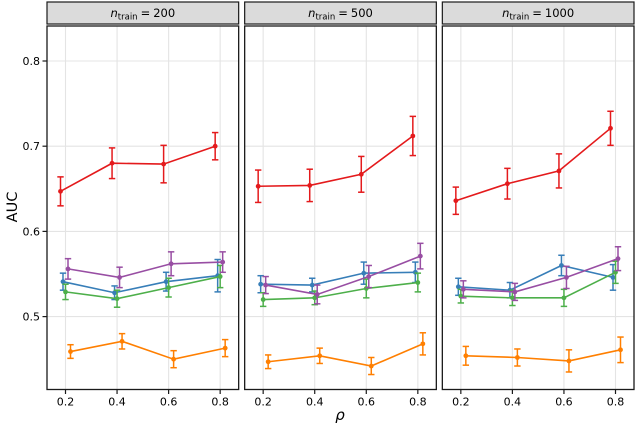  Describe the element at coordinates (32, 146) in the screenshot. I see `y-tick-label: 0.7` at that location.